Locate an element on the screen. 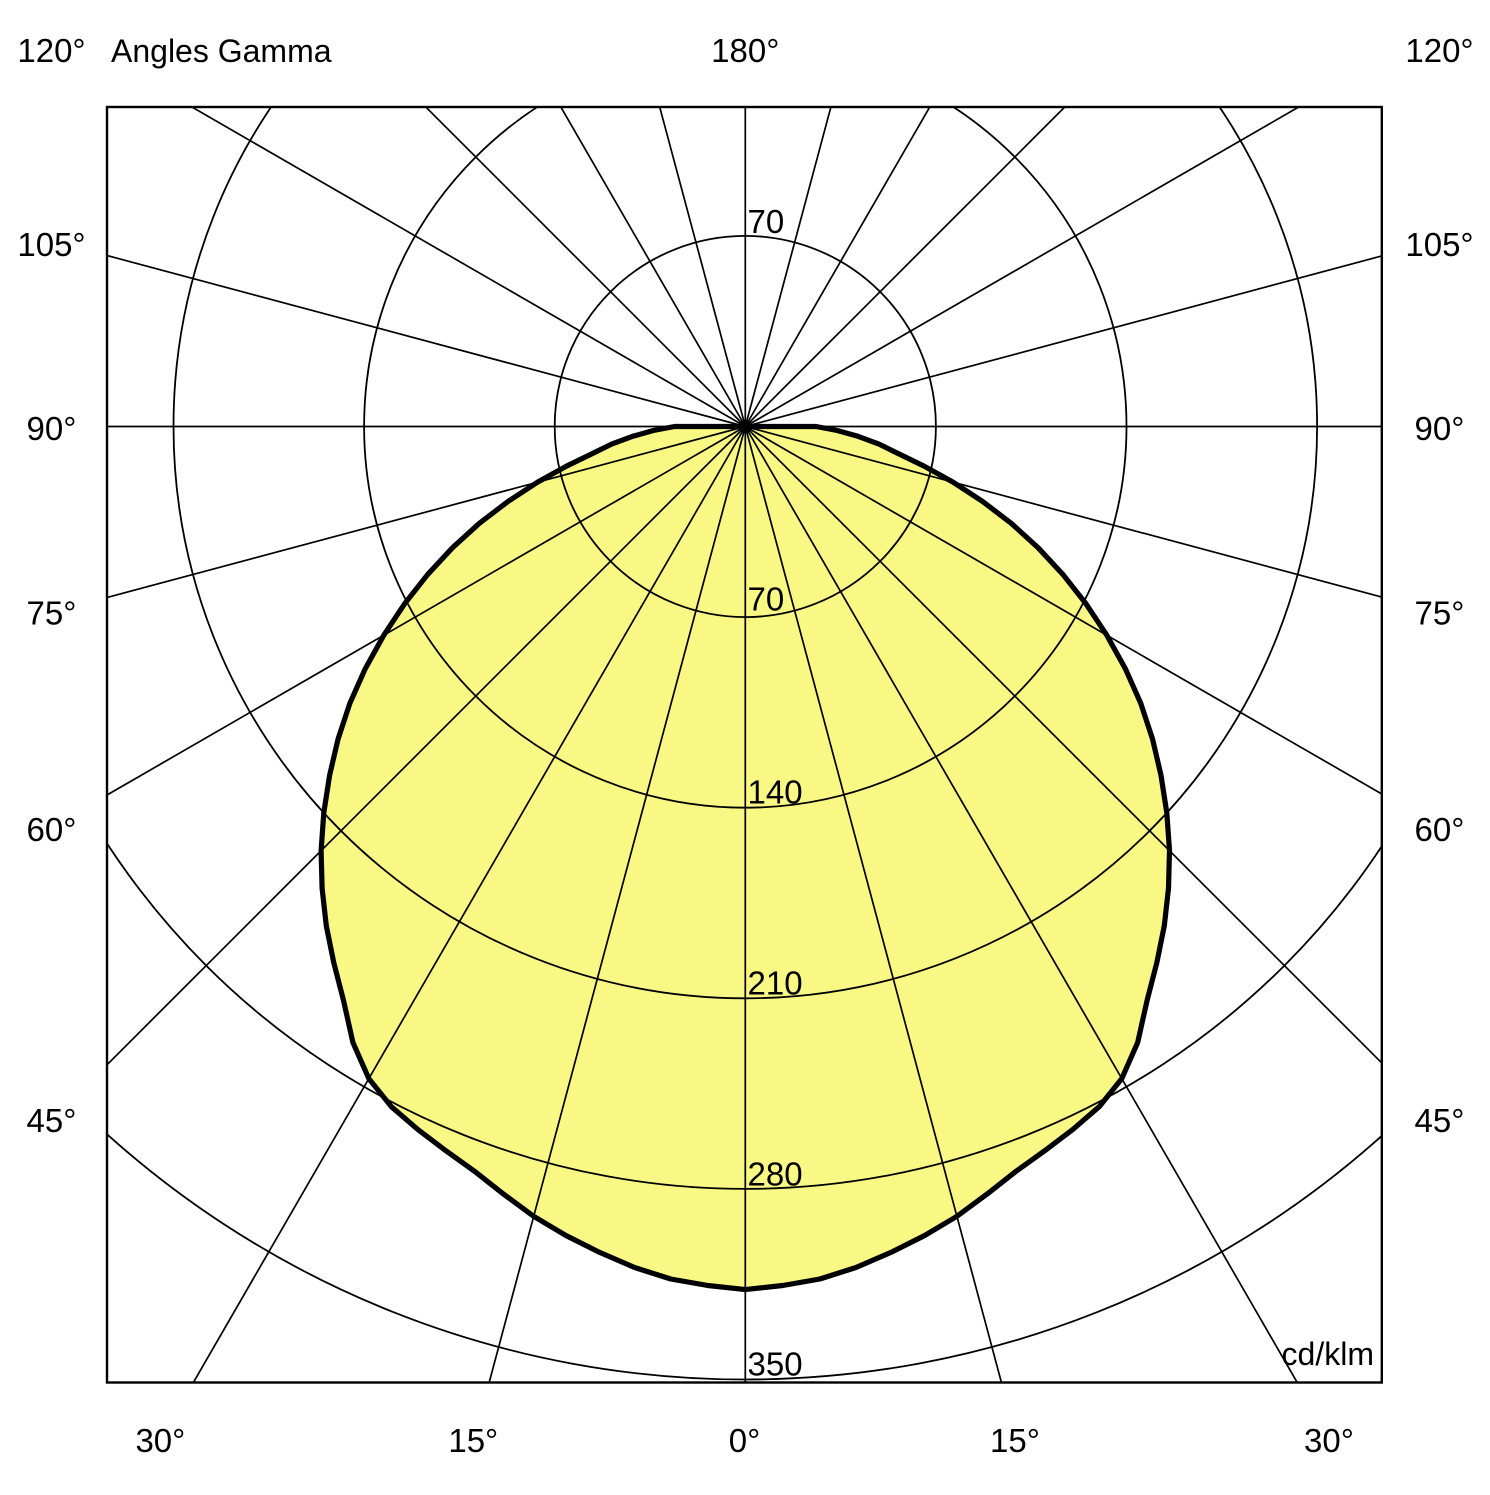 The height and width of the screenshot is (1495, 1490). svg-text: Angles Gamma is located at coordinates (221, 51).